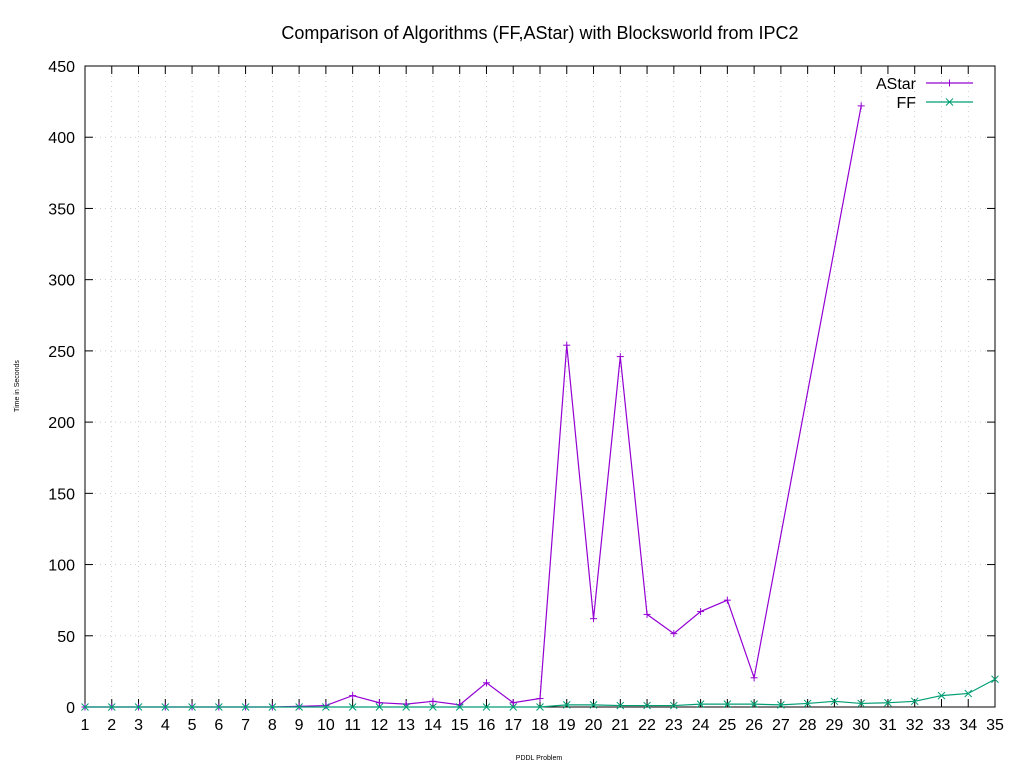  Describe the element at coordinates (299, 725) in the screenshot. I see `x-tick-label: 9` at that location.